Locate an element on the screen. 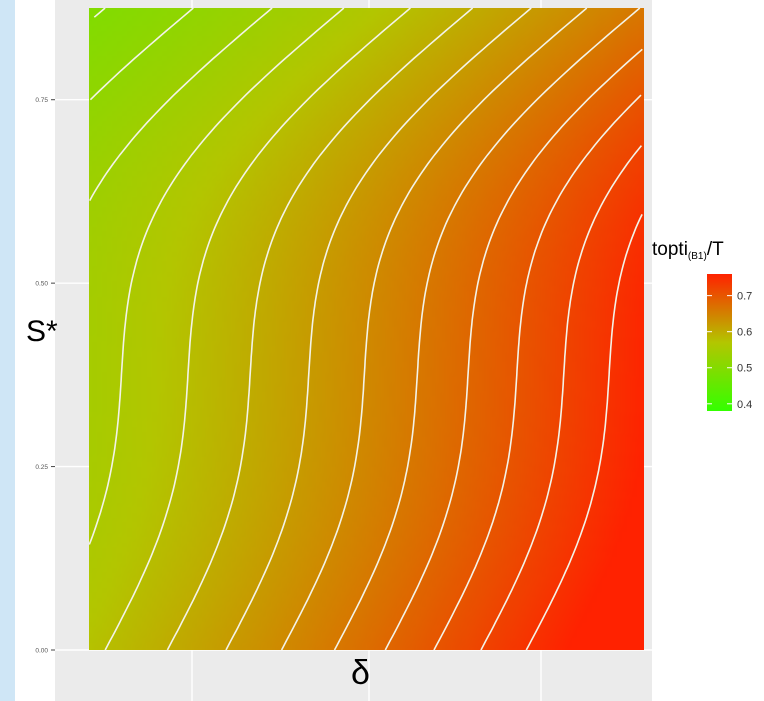  legend-title-main: topti is located at coordinates (670, 249).